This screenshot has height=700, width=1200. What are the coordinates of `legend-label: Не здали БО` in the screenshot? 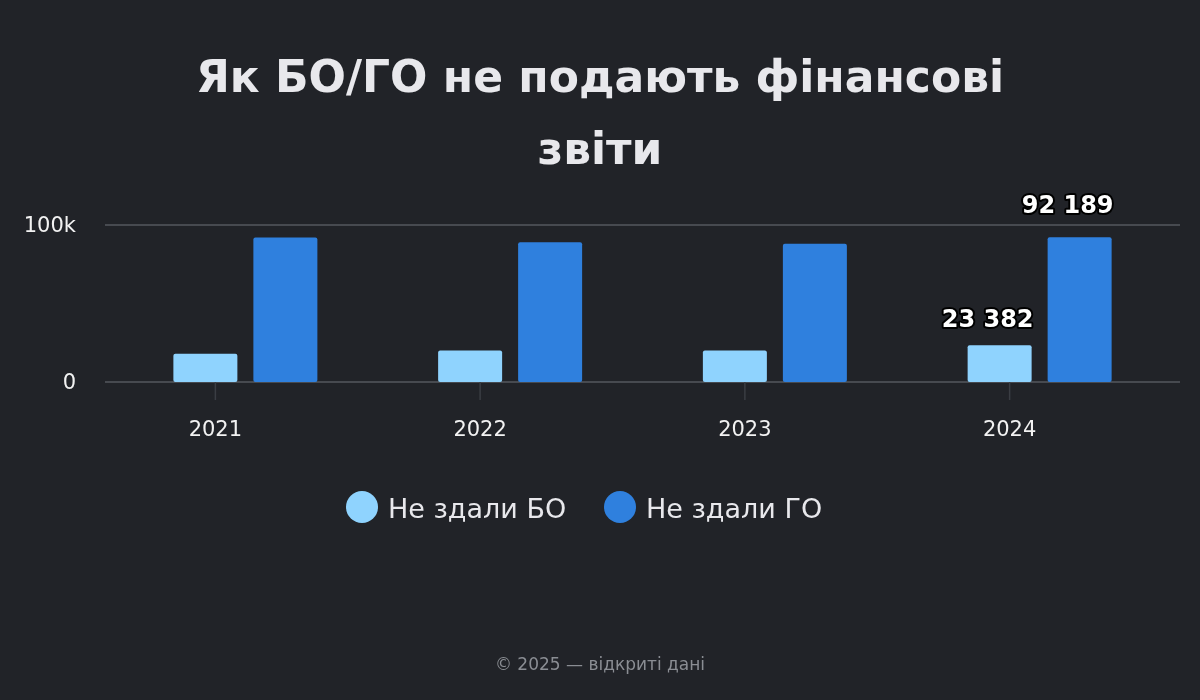 It's located at (477, 509).